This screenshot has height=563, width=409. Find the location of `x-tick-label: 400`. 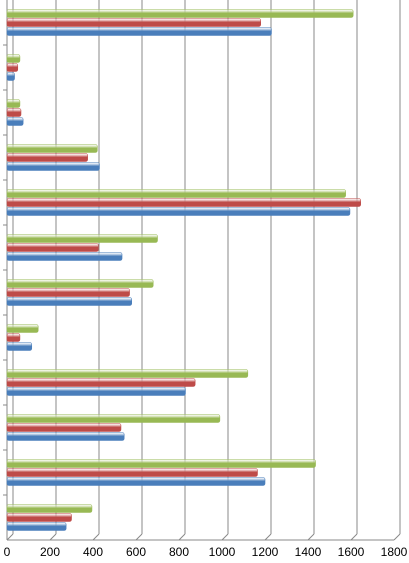

x-tick-label: 400 is located at coordinates (93, 552).